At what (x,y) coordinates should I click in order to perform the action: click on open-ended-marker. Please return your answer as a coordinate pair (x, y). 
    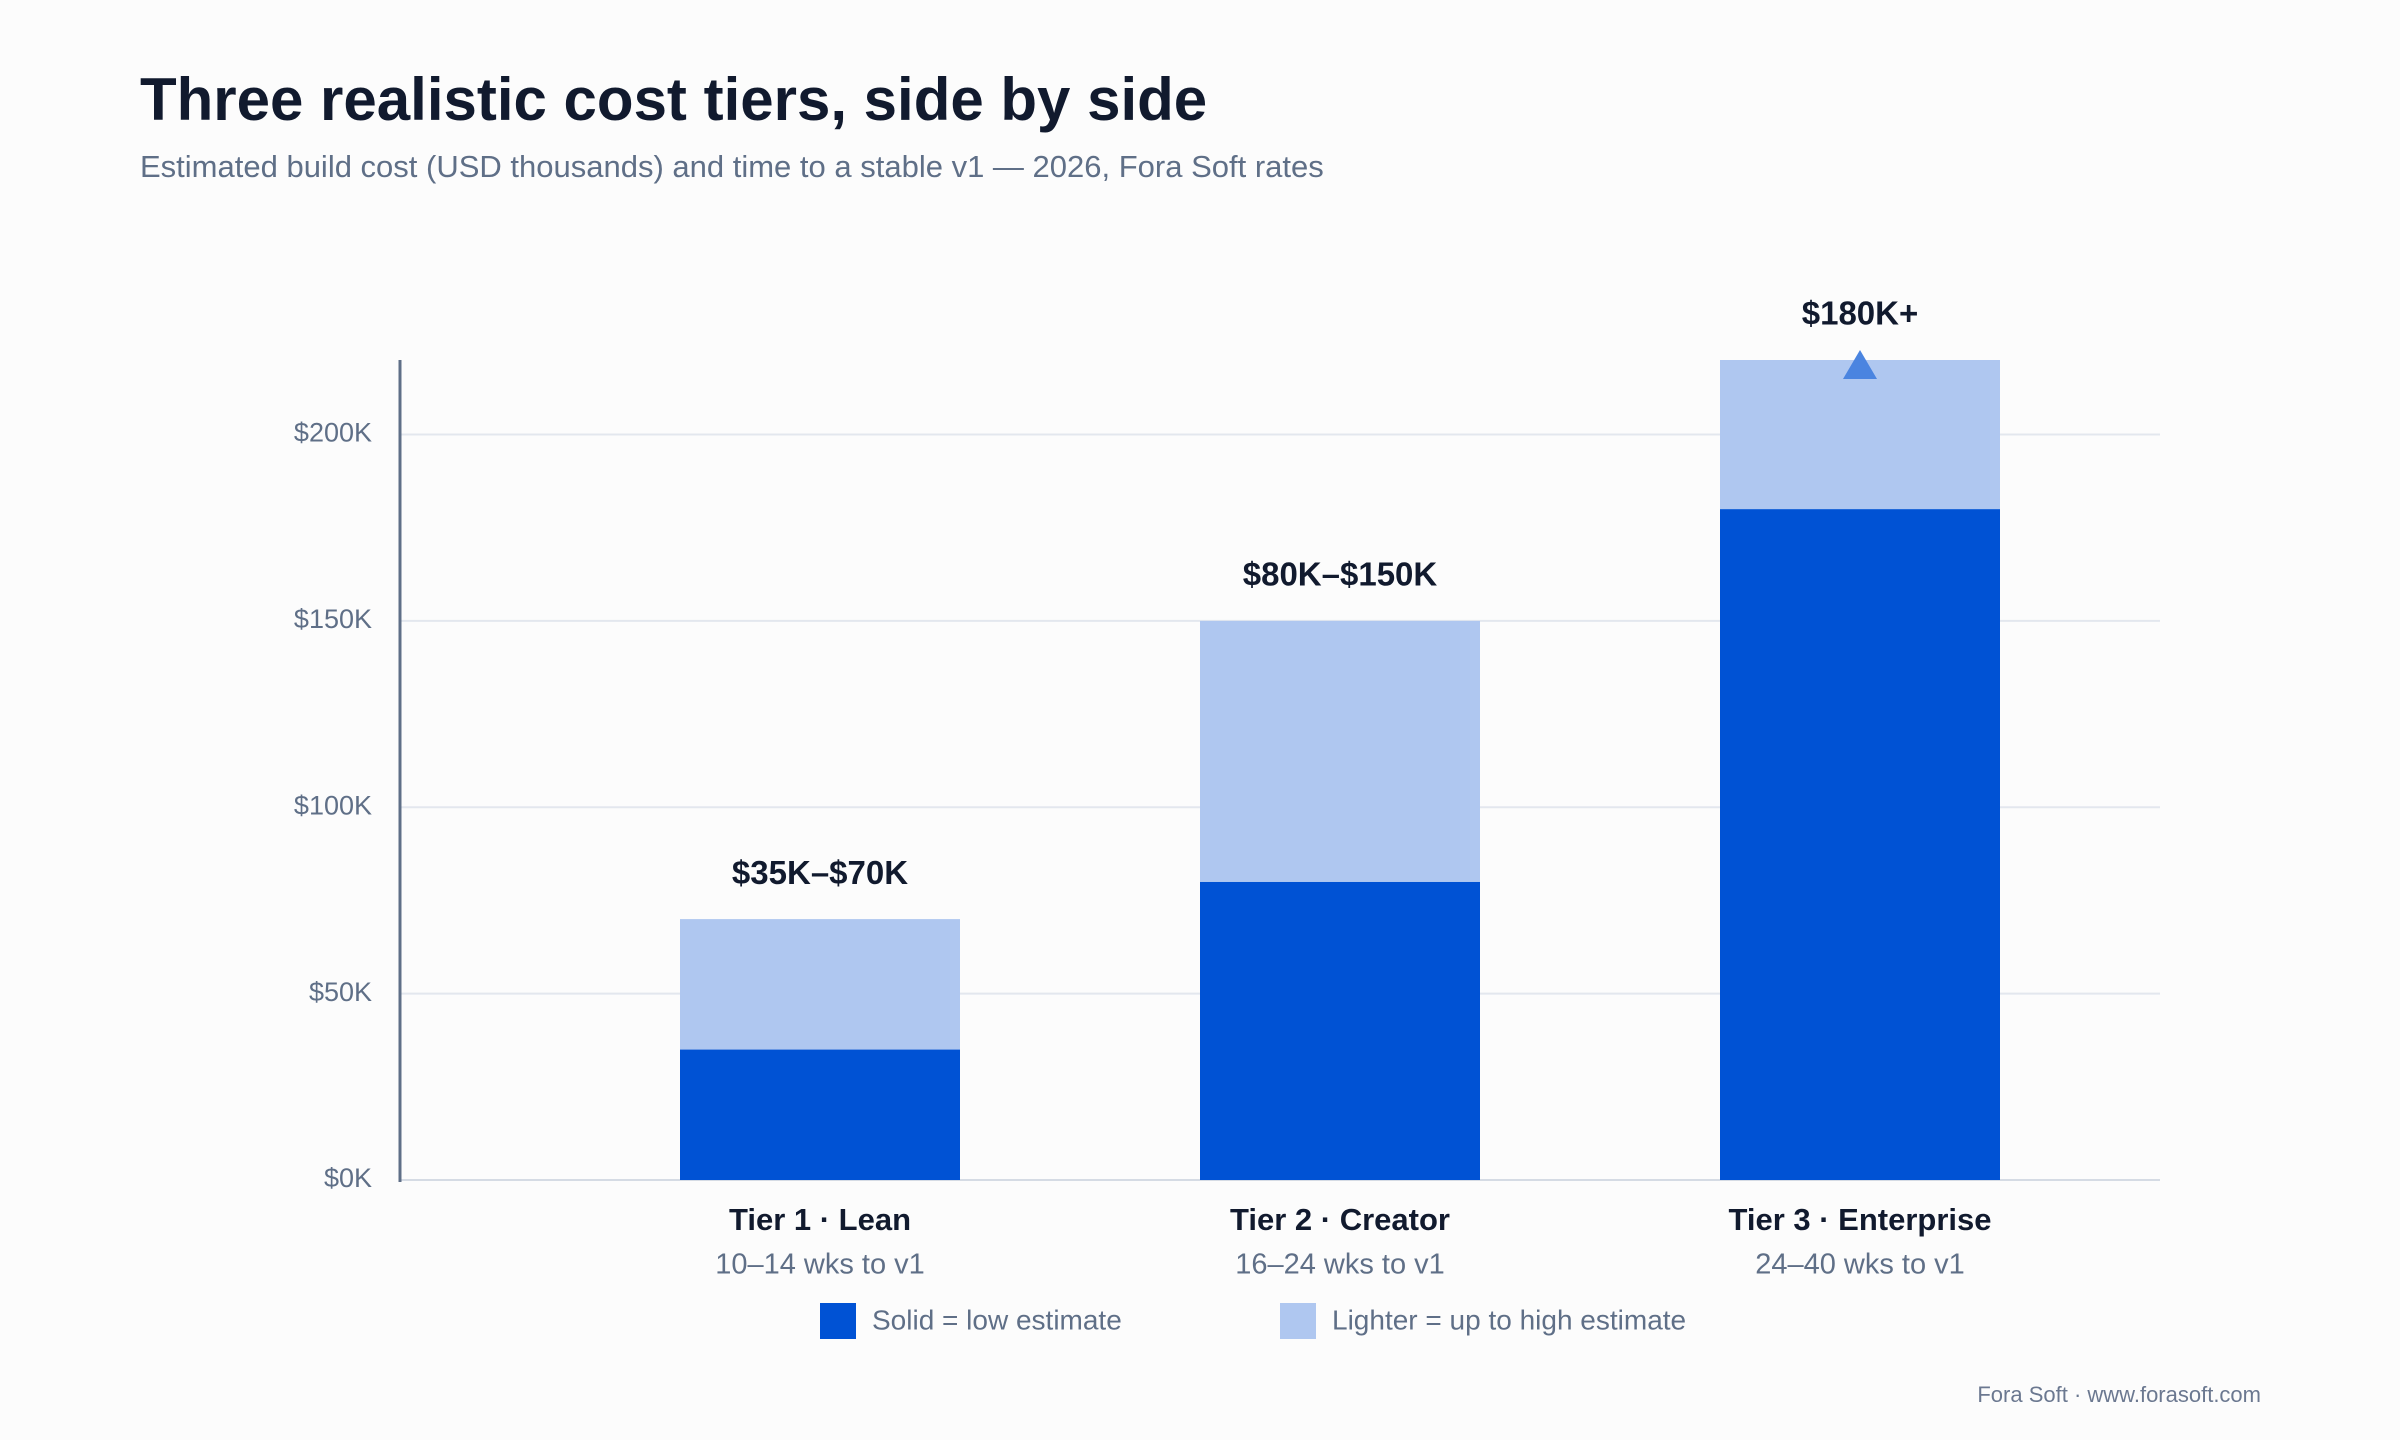
    Looking at the image, I should click on (1860, 364).